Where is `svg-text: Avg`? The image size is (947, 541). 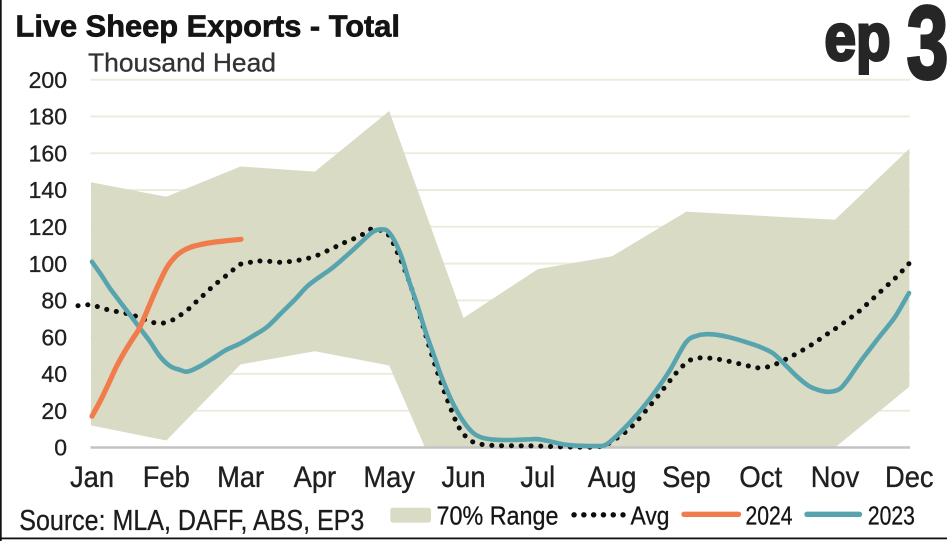 svg-text: Avg is located at coordinates (650, 516).